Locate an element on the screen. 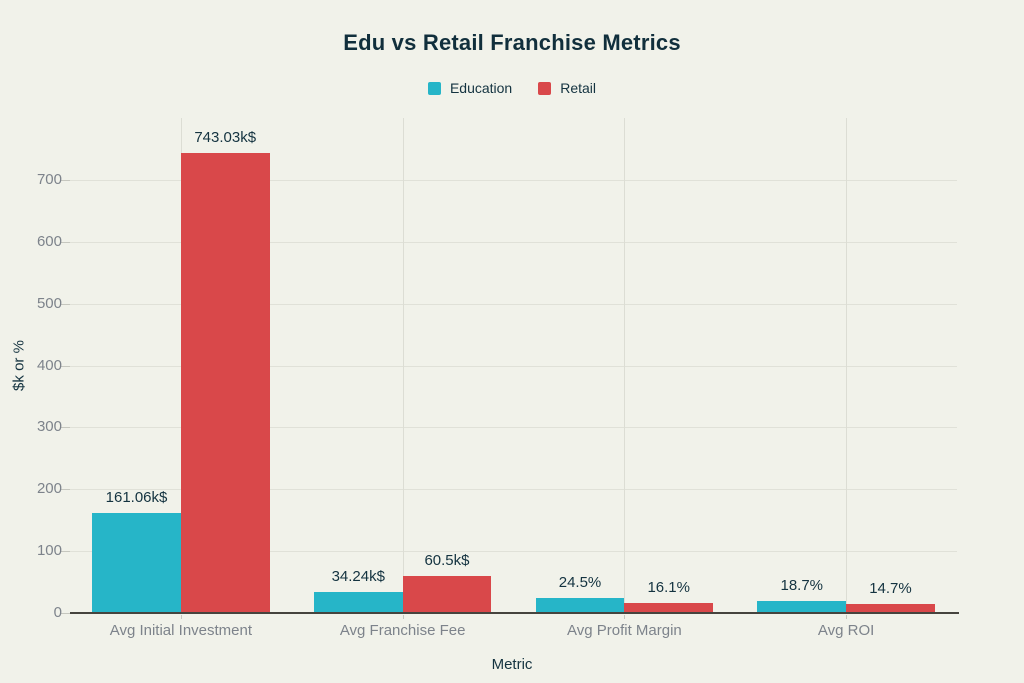 This screenshot has width=1024, height=683. legend-item-education: Education is located at coordinates (470, 88).